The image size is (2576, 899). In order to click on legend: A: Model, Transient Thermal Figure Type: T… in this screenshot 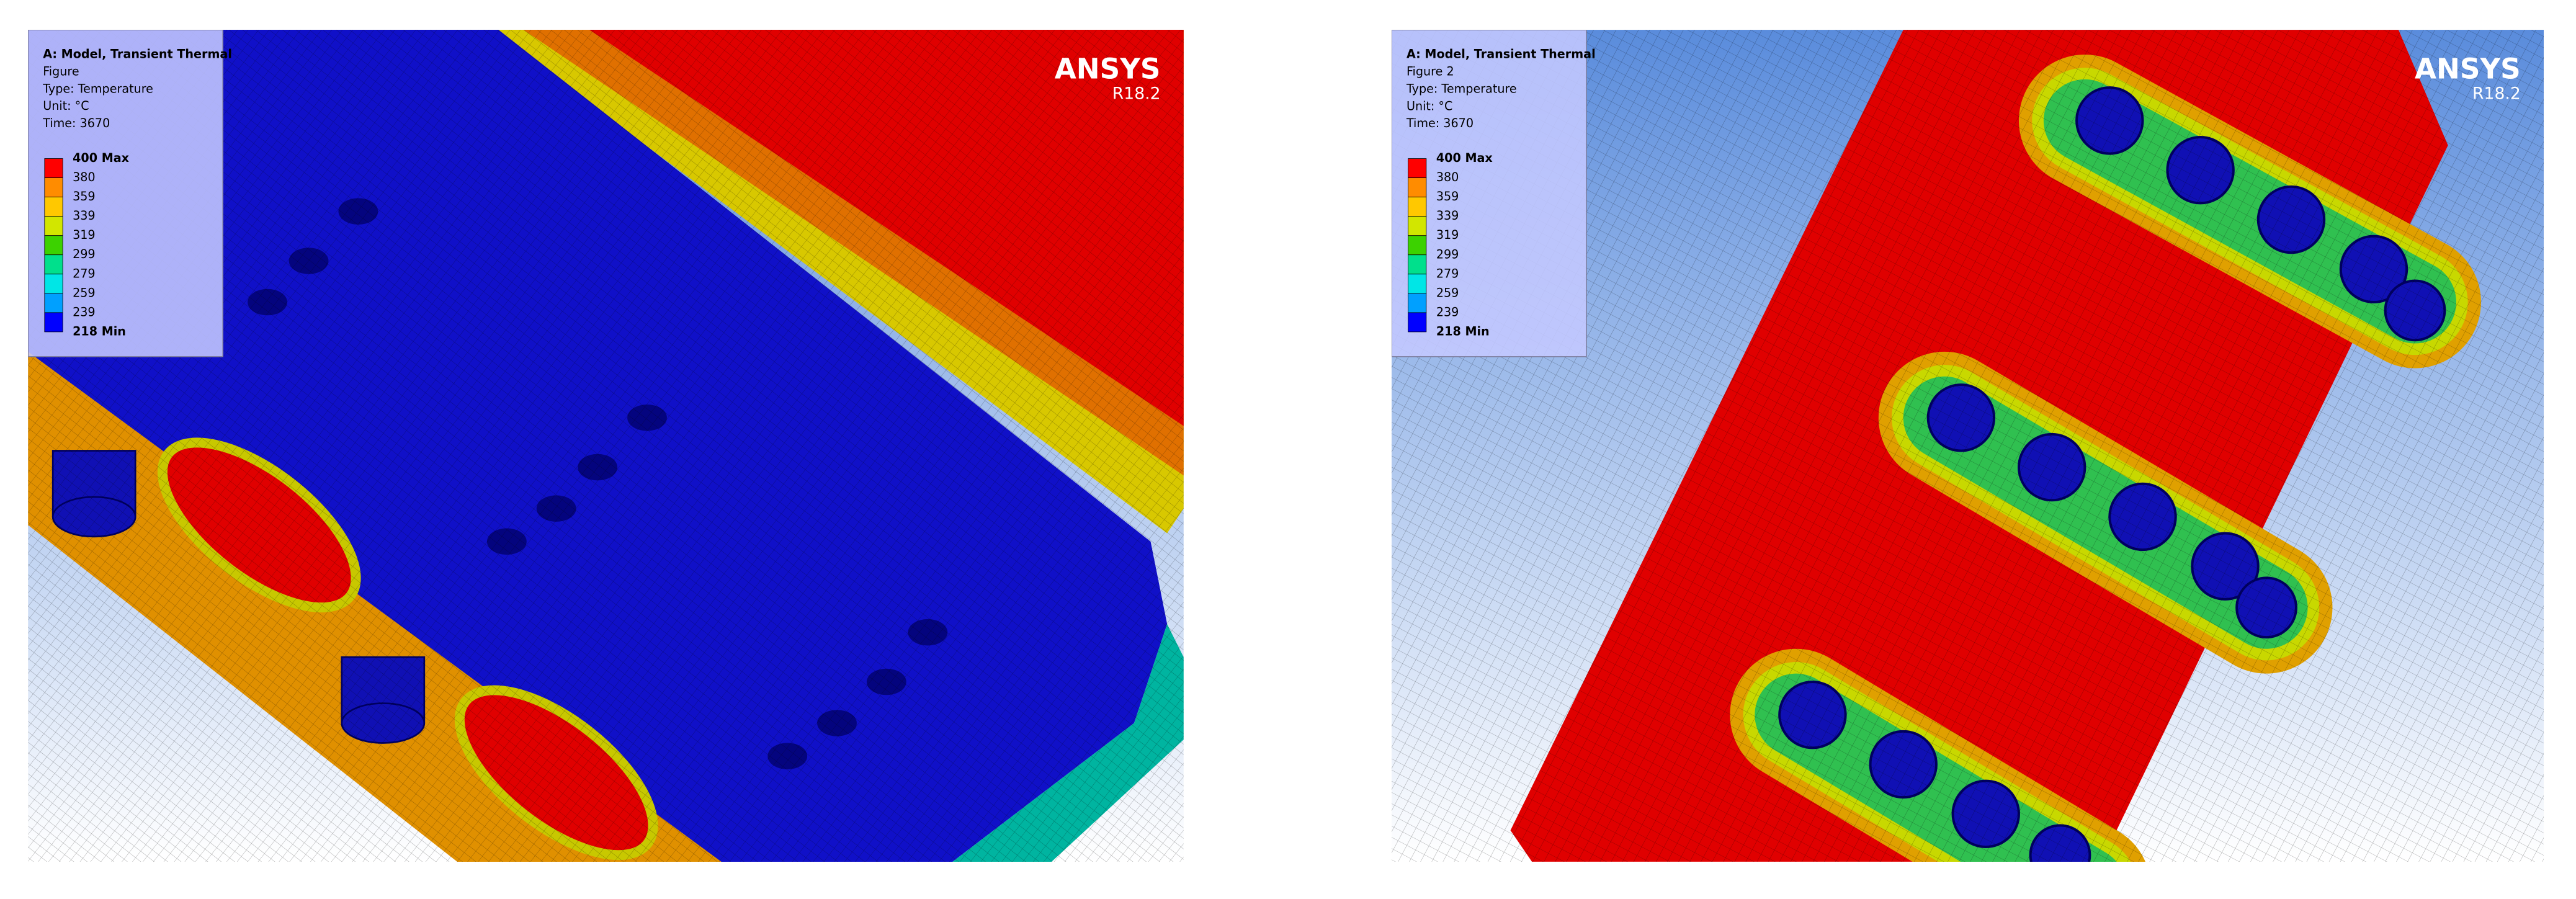, I will do `click(130, 193)`.